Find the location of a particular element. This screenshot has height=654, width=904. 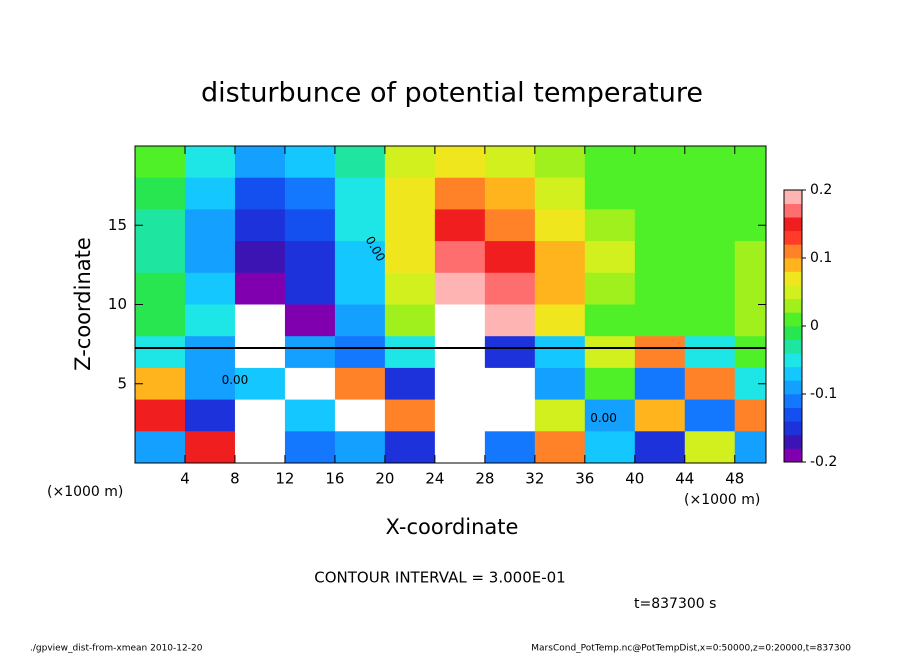

colorbar-tick-label: -0.1 is located at coordinates (823, 394).